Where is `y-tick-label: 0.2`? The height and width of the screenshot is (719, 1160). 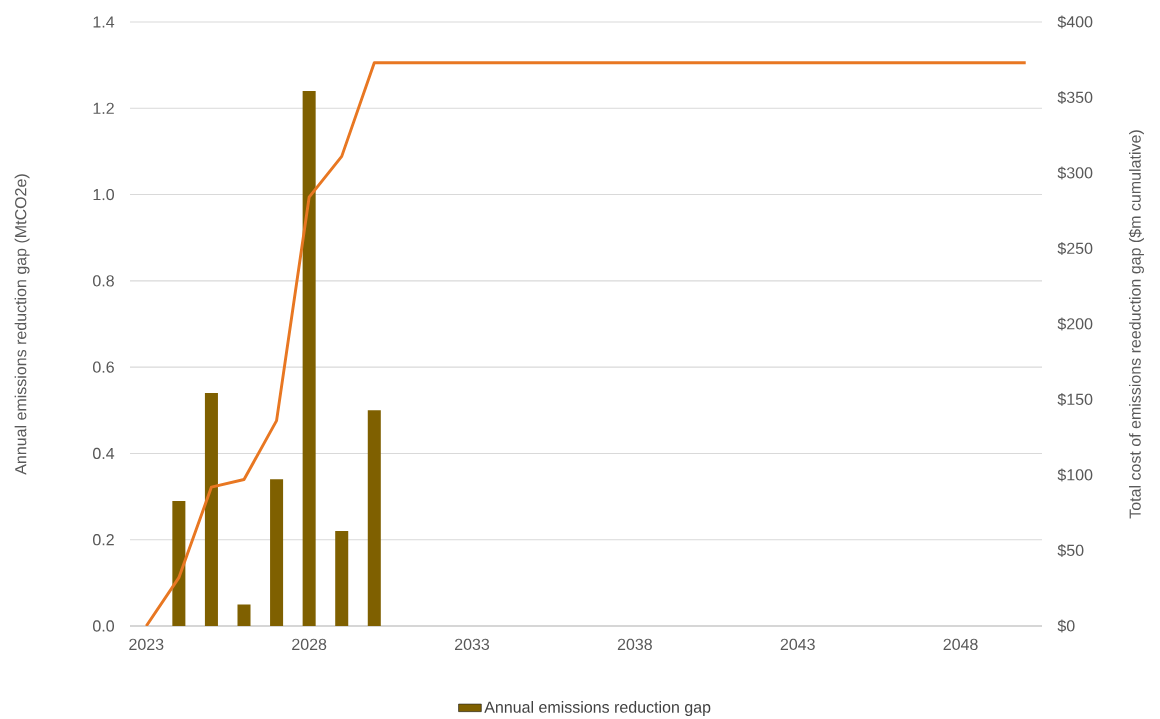 y-tick-label: 0.2 is located at coordinates (103, 540).